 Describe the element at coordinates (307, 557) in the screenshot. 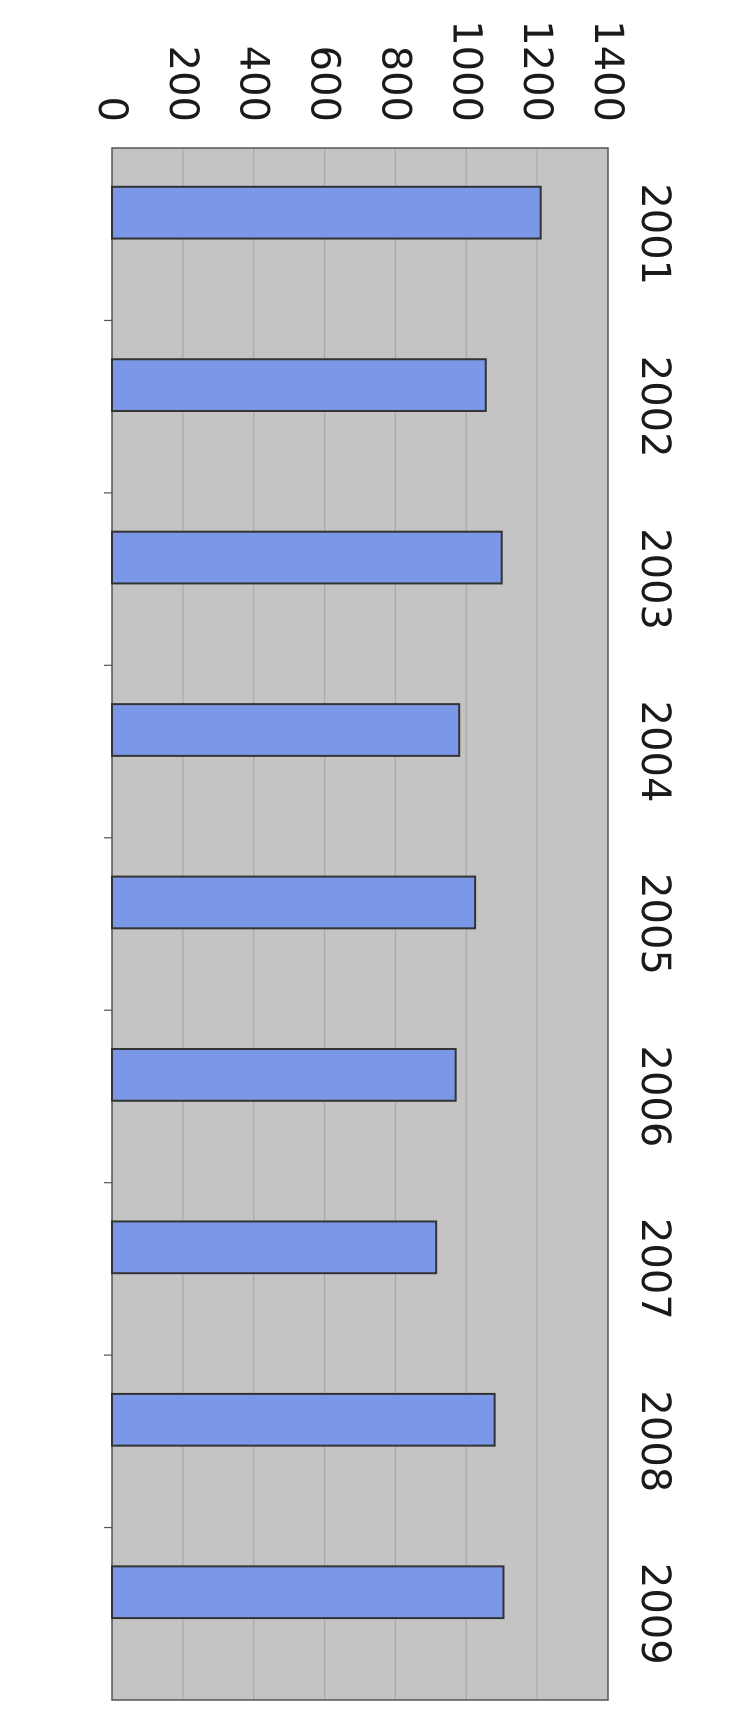

I see `bar-2003` at that location.